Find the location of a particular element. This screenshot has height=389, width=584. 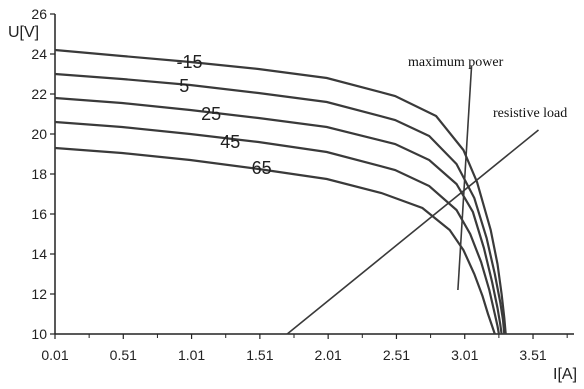

x-tick-label: 0.01 is located at coordinates (54, 355).